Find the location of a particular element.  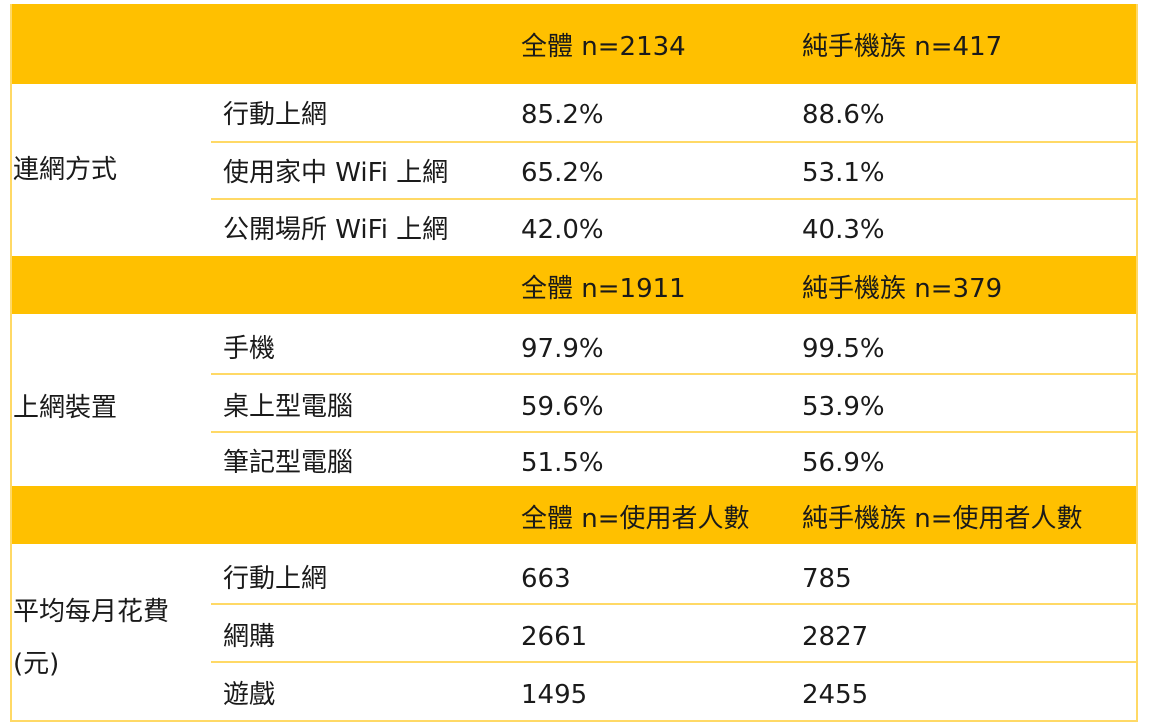

section-header-spending: 全體 n=使用者人數 純手機族 n=使用者人數 is located at coordinates (574, 515).